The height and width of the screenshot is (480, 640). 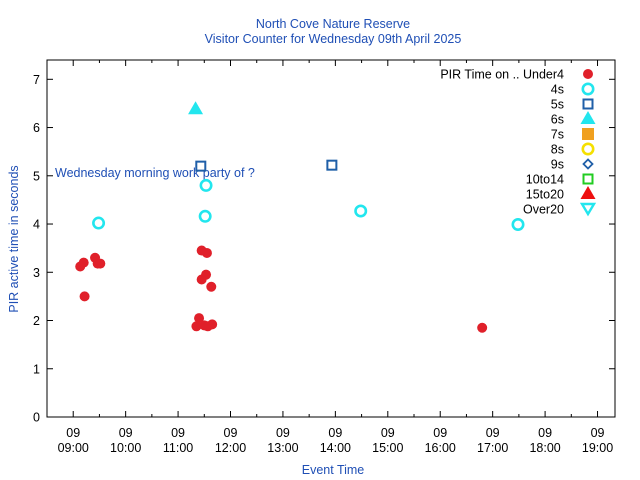 What do you see at coordinates (588, 209) in the screenshot?
I see `legend-marker-over20` at bounding box center [588, 209].